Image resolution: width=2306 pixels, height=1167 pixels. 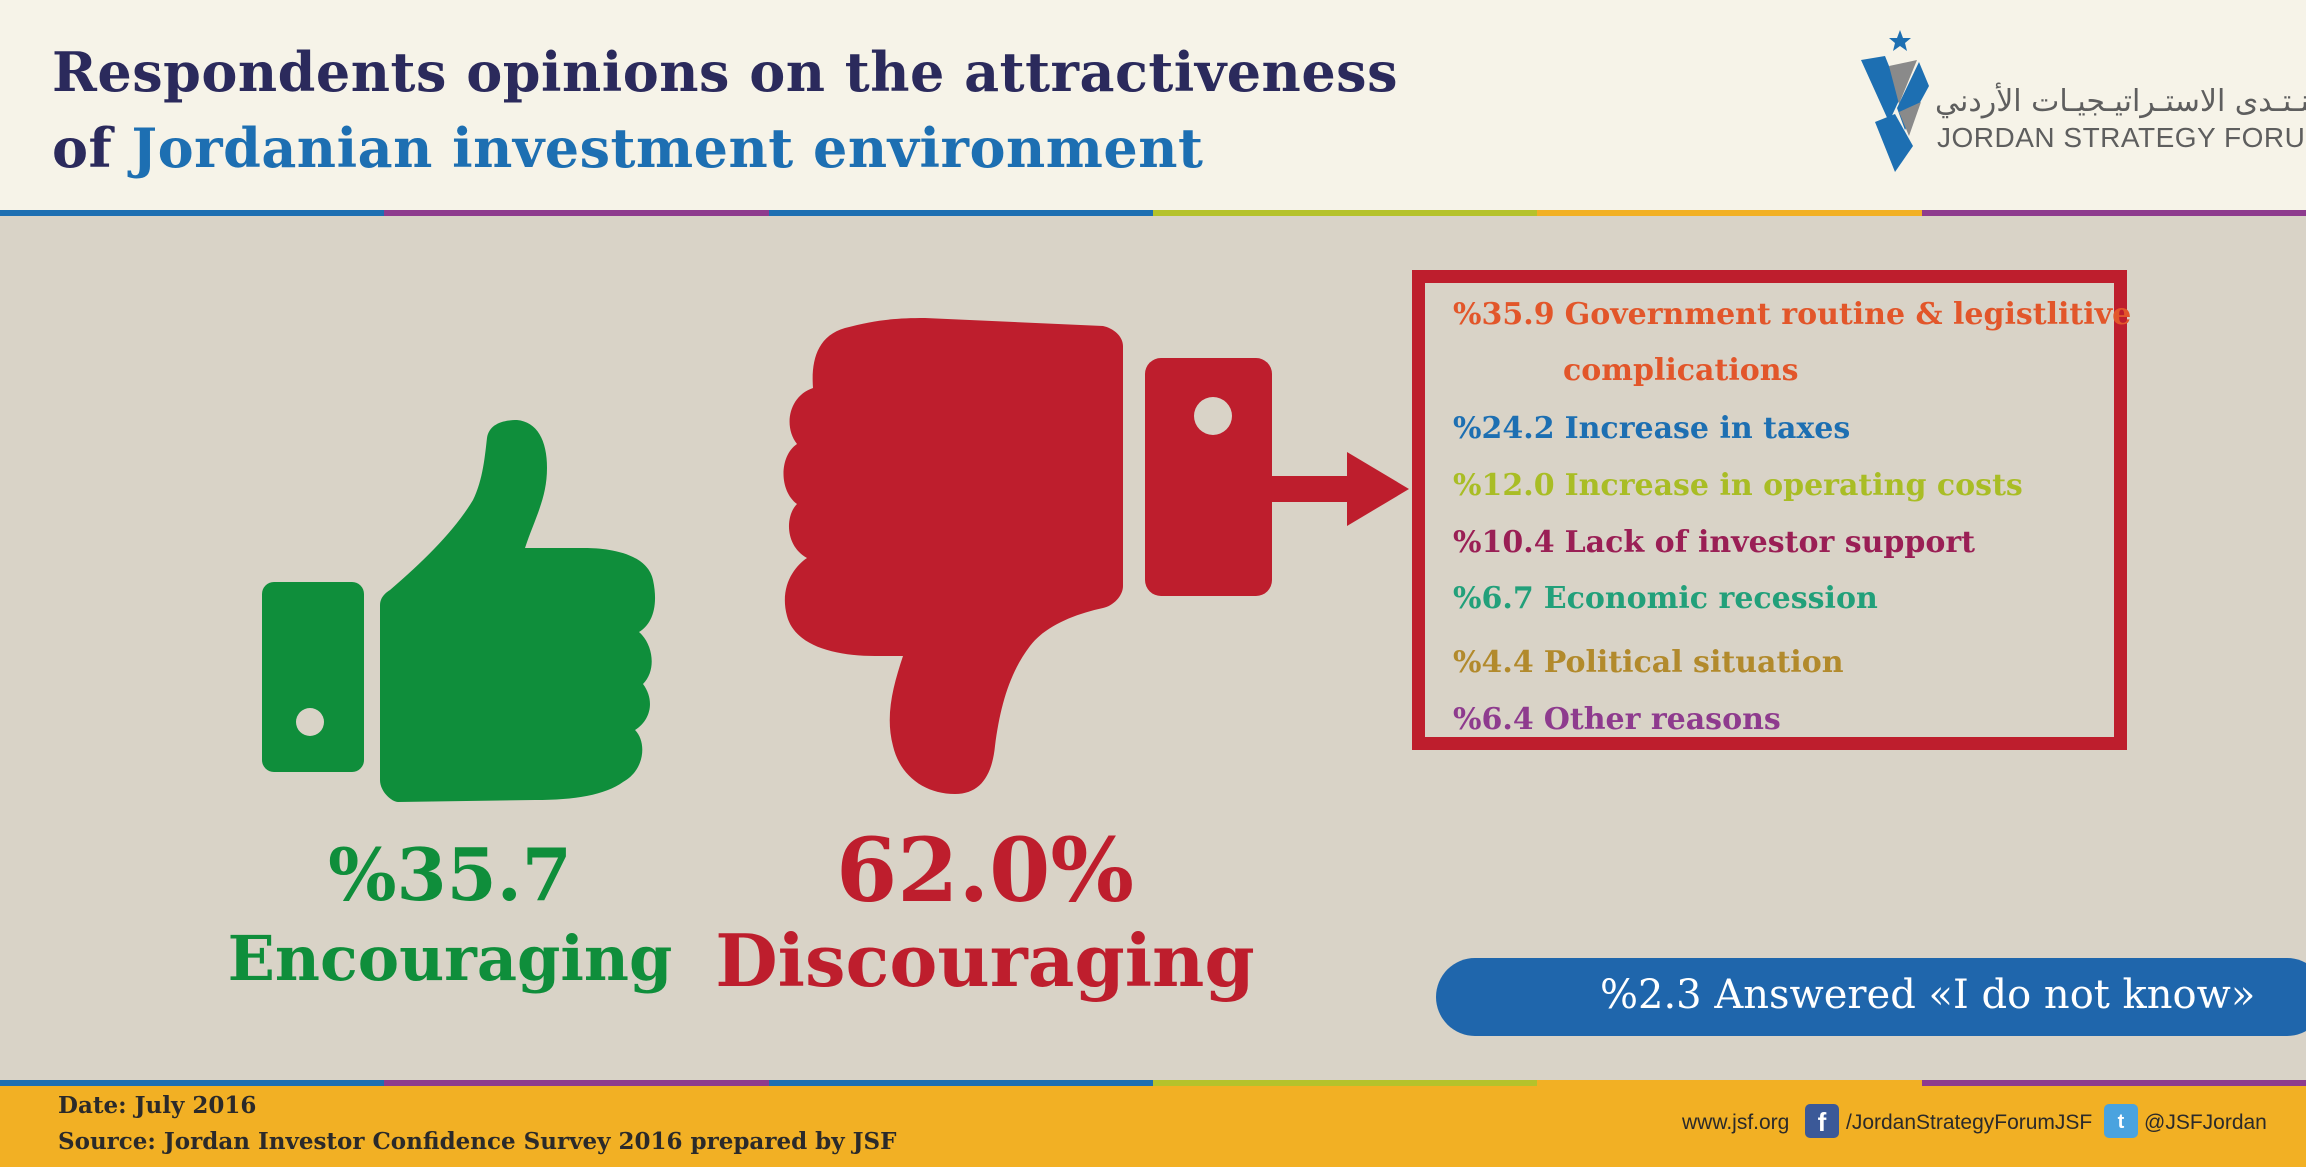 What do you see at coordinates (1710, 598) in the screenshot?
I see `reason-label: Economic recession` at bounding box center [1710, 598].